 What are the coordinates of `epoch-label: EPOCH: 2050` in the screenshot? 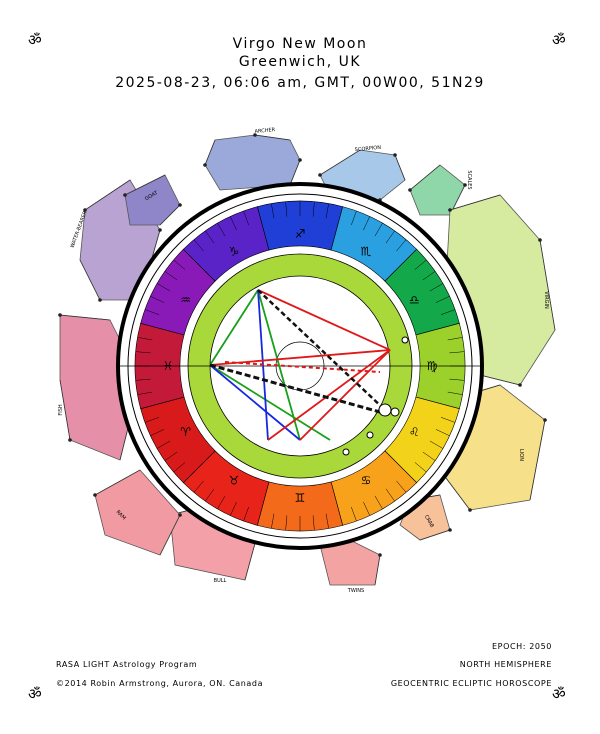 It's located at (522, 646).